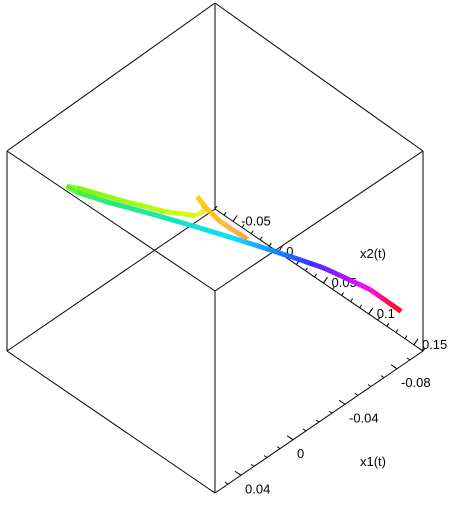  What do you see at coordinates (373, 253) in the screenshot?
I see `x2-axis-label: x2(t)` at bounding box center [373, 253].